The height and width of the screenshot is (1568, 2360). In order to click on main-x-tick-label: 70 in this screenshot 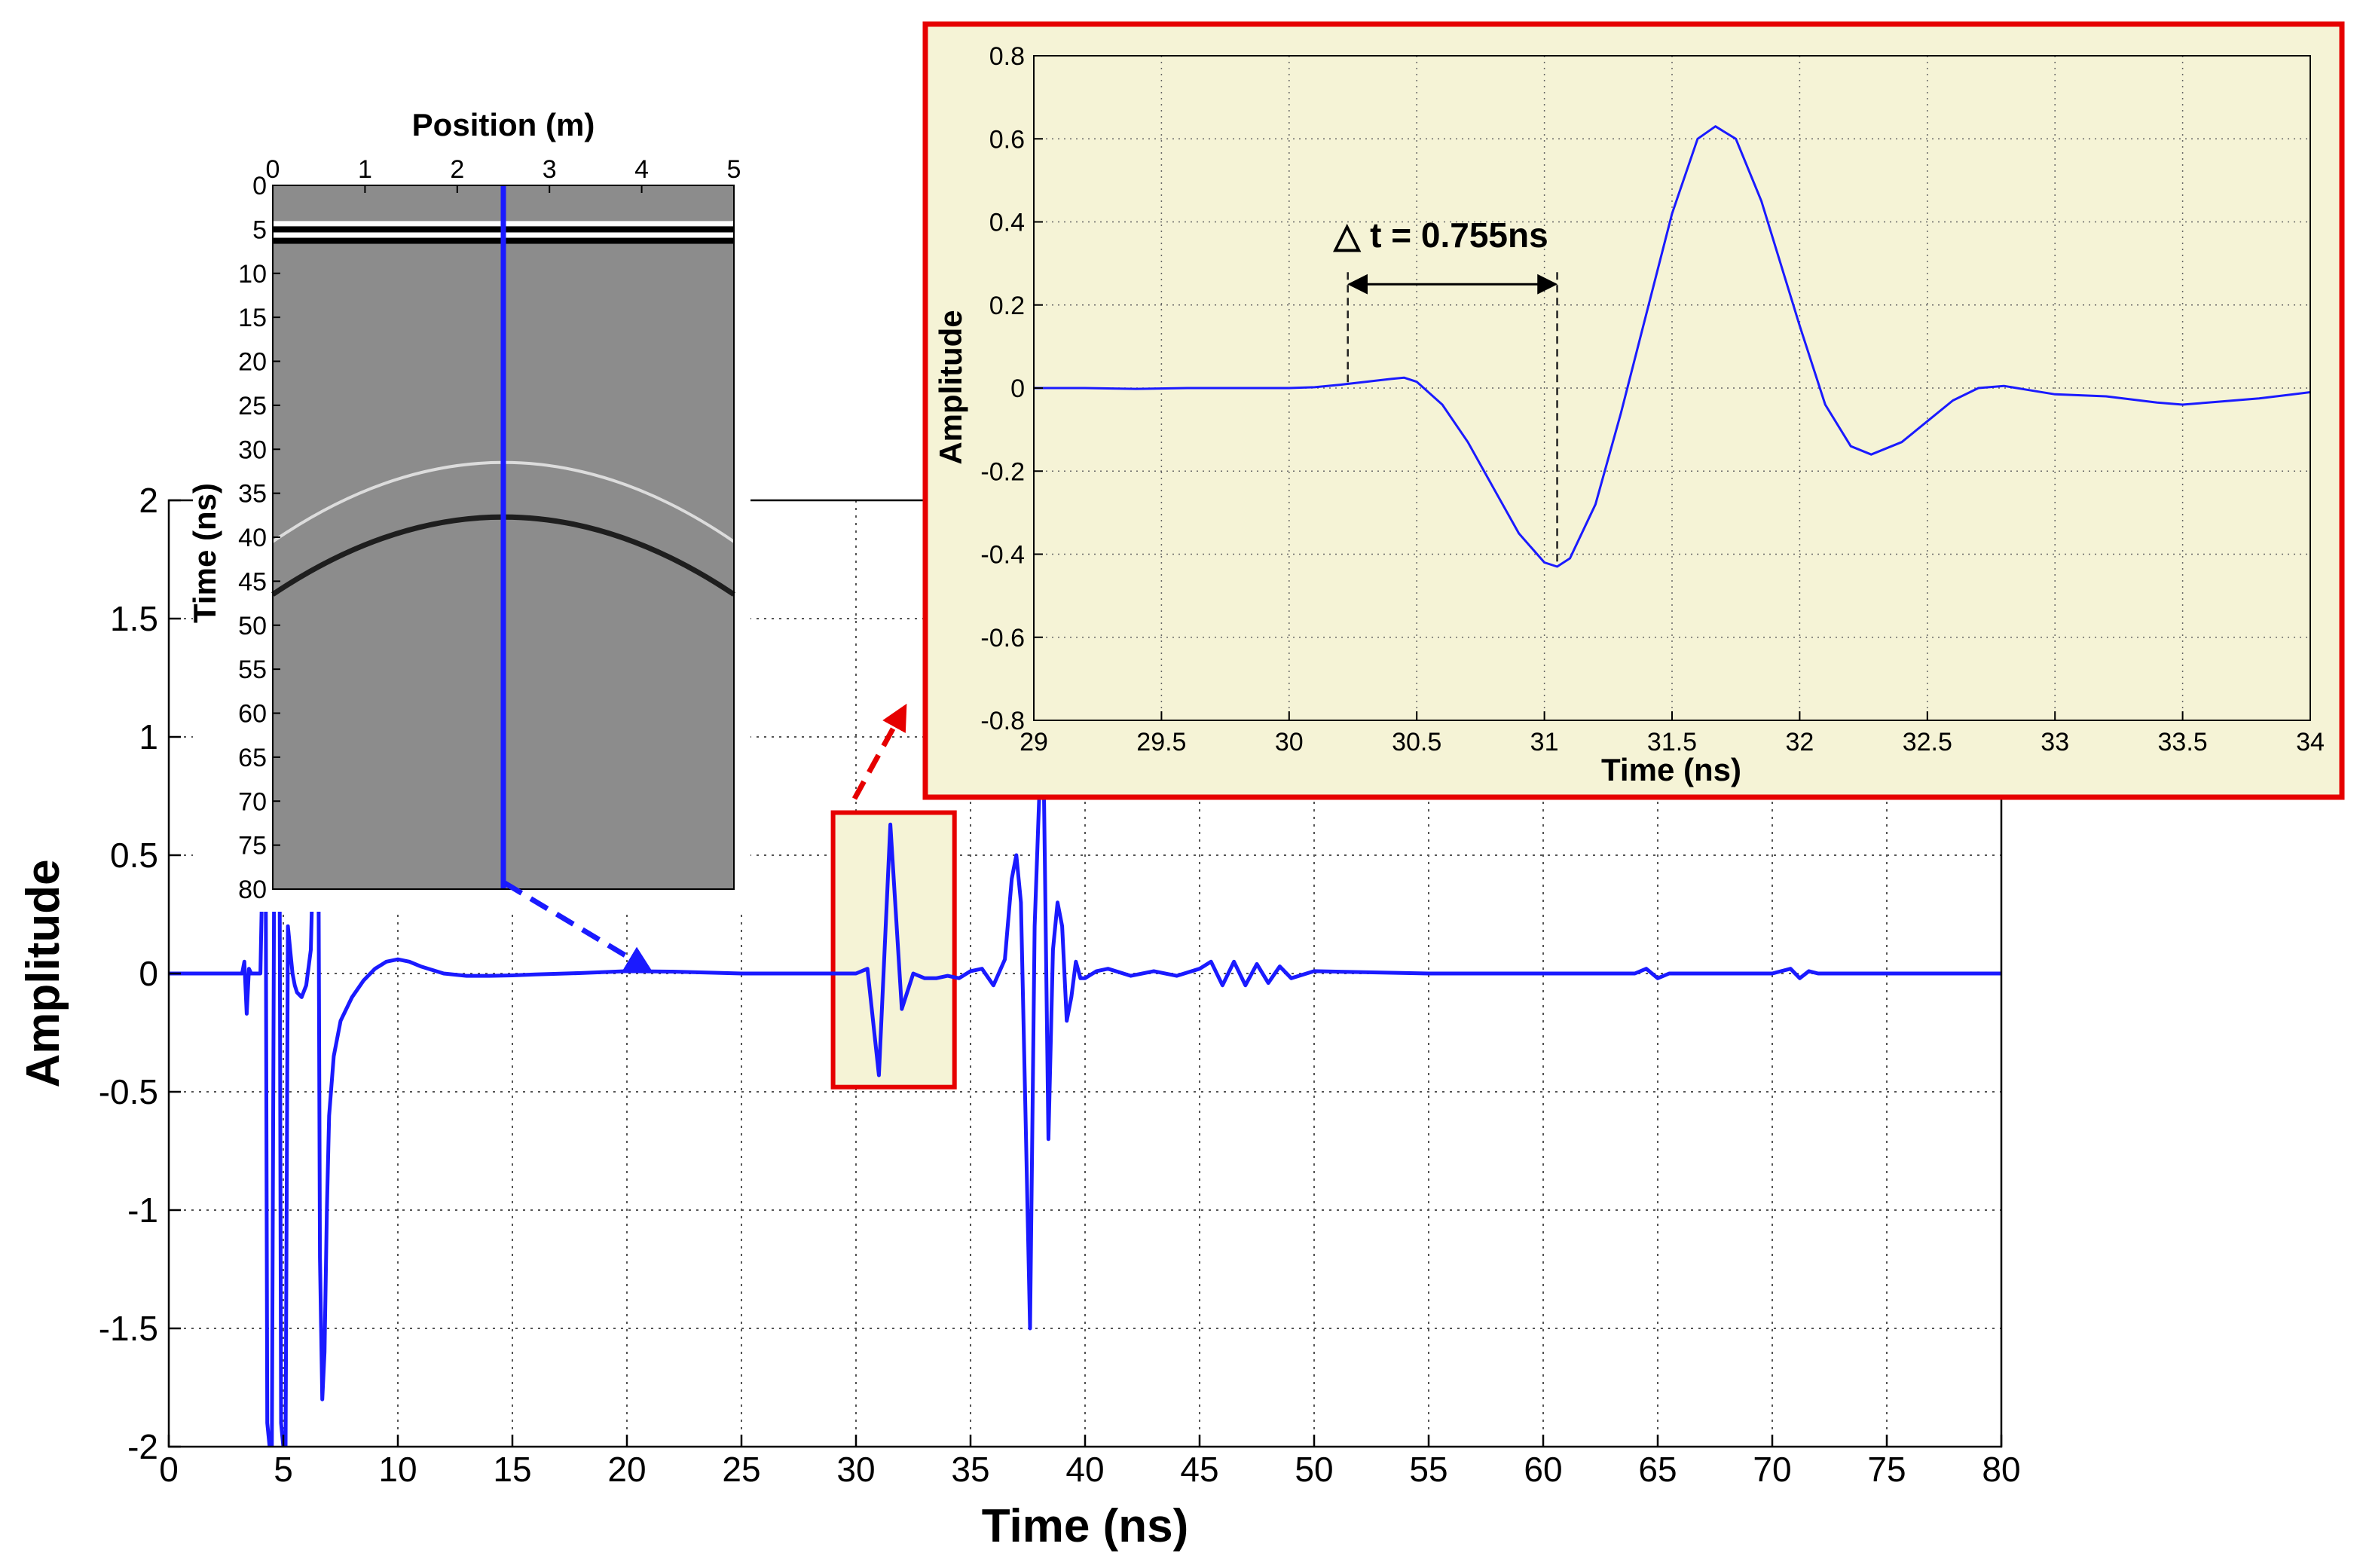, I will do `click(1772, 1469)`.